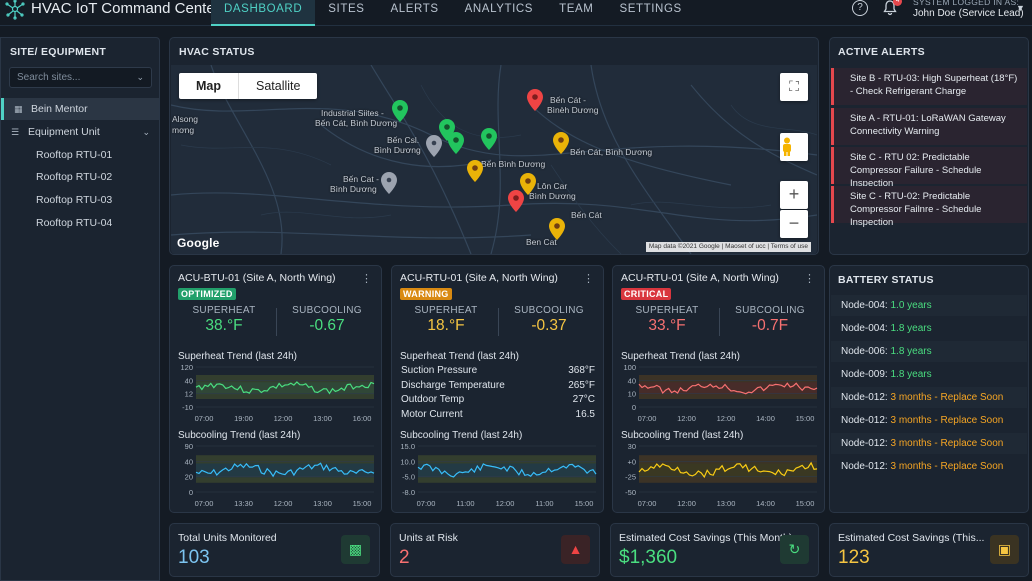  Describe the element at coordinates (278, 86) in the screenshot. I see `satellite-tab: Satallite` at that location.